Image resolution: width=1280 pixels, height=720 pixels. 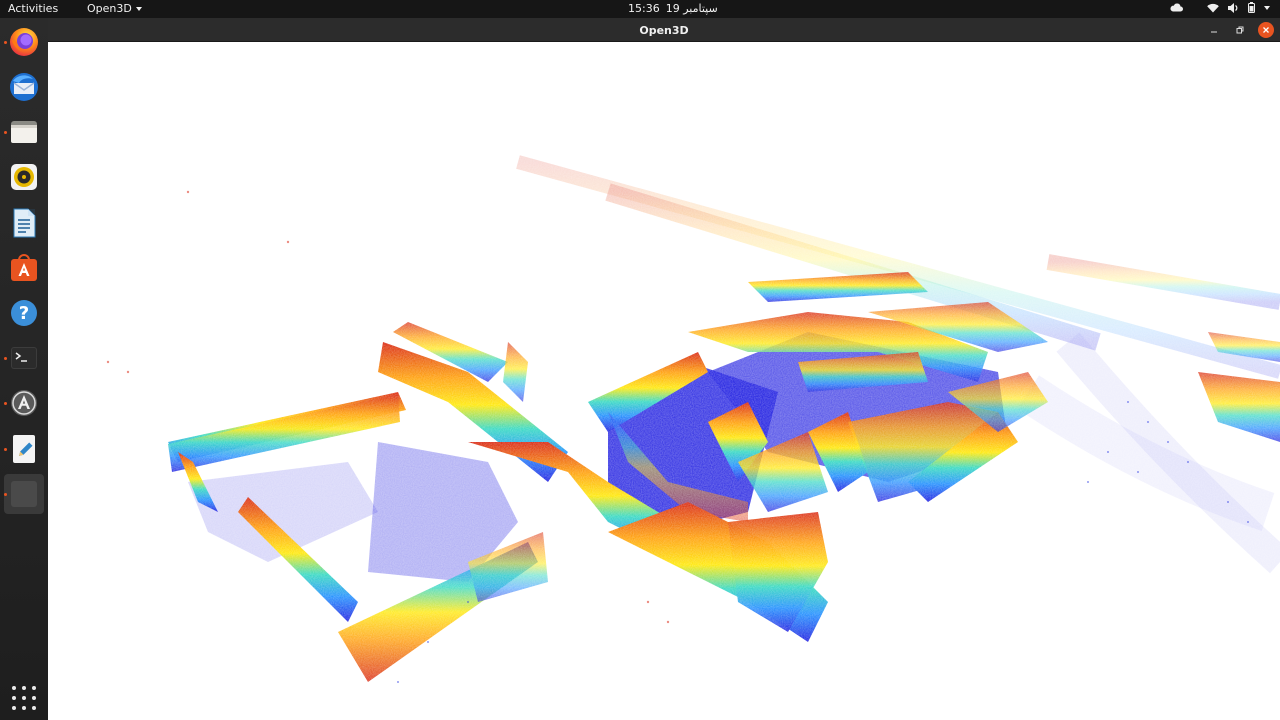 I want to click on app-center-icon, so click(x=24, y=267).